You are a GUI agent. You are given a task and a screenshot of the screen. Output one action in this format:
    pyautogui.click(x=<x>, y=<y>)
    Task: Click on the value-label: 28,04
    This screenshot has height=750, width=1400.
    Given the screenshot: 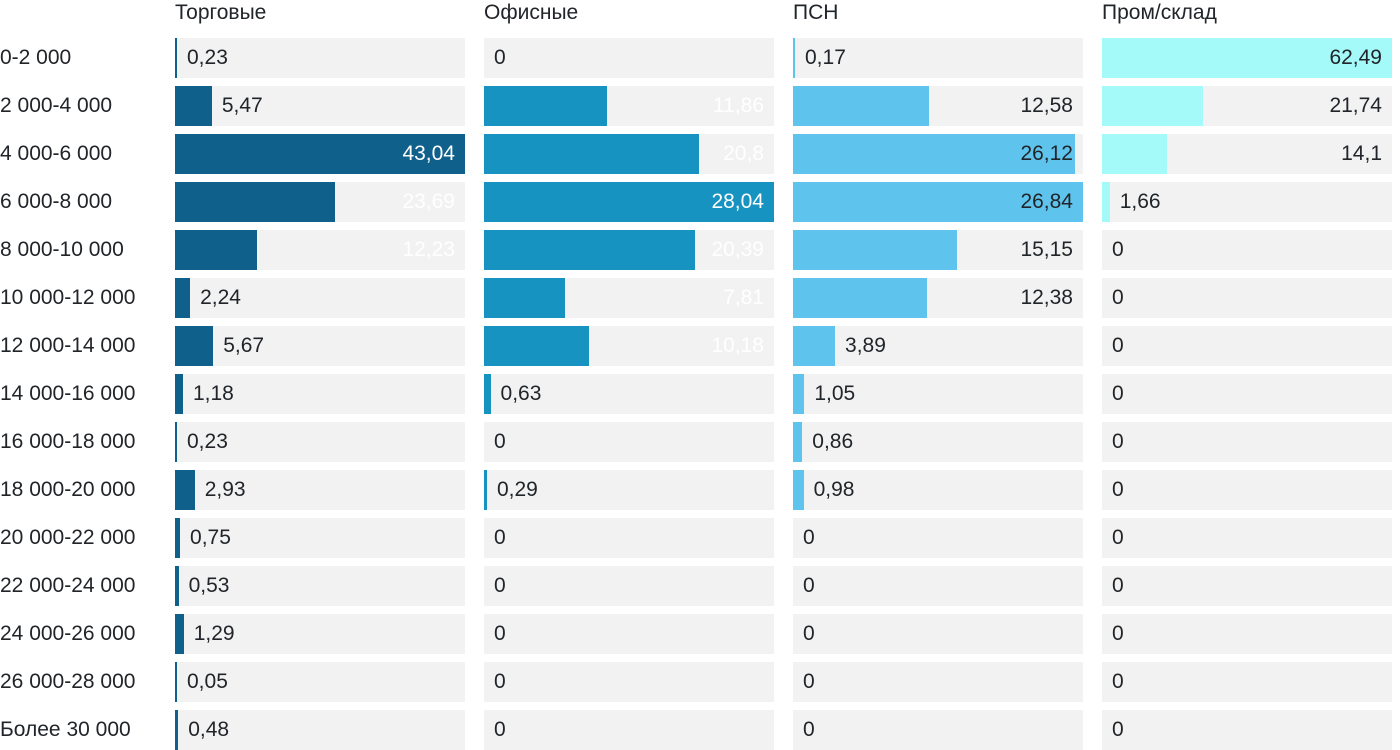 What is the action you would take?
    pyautogui.click(x=737, y=201)
    